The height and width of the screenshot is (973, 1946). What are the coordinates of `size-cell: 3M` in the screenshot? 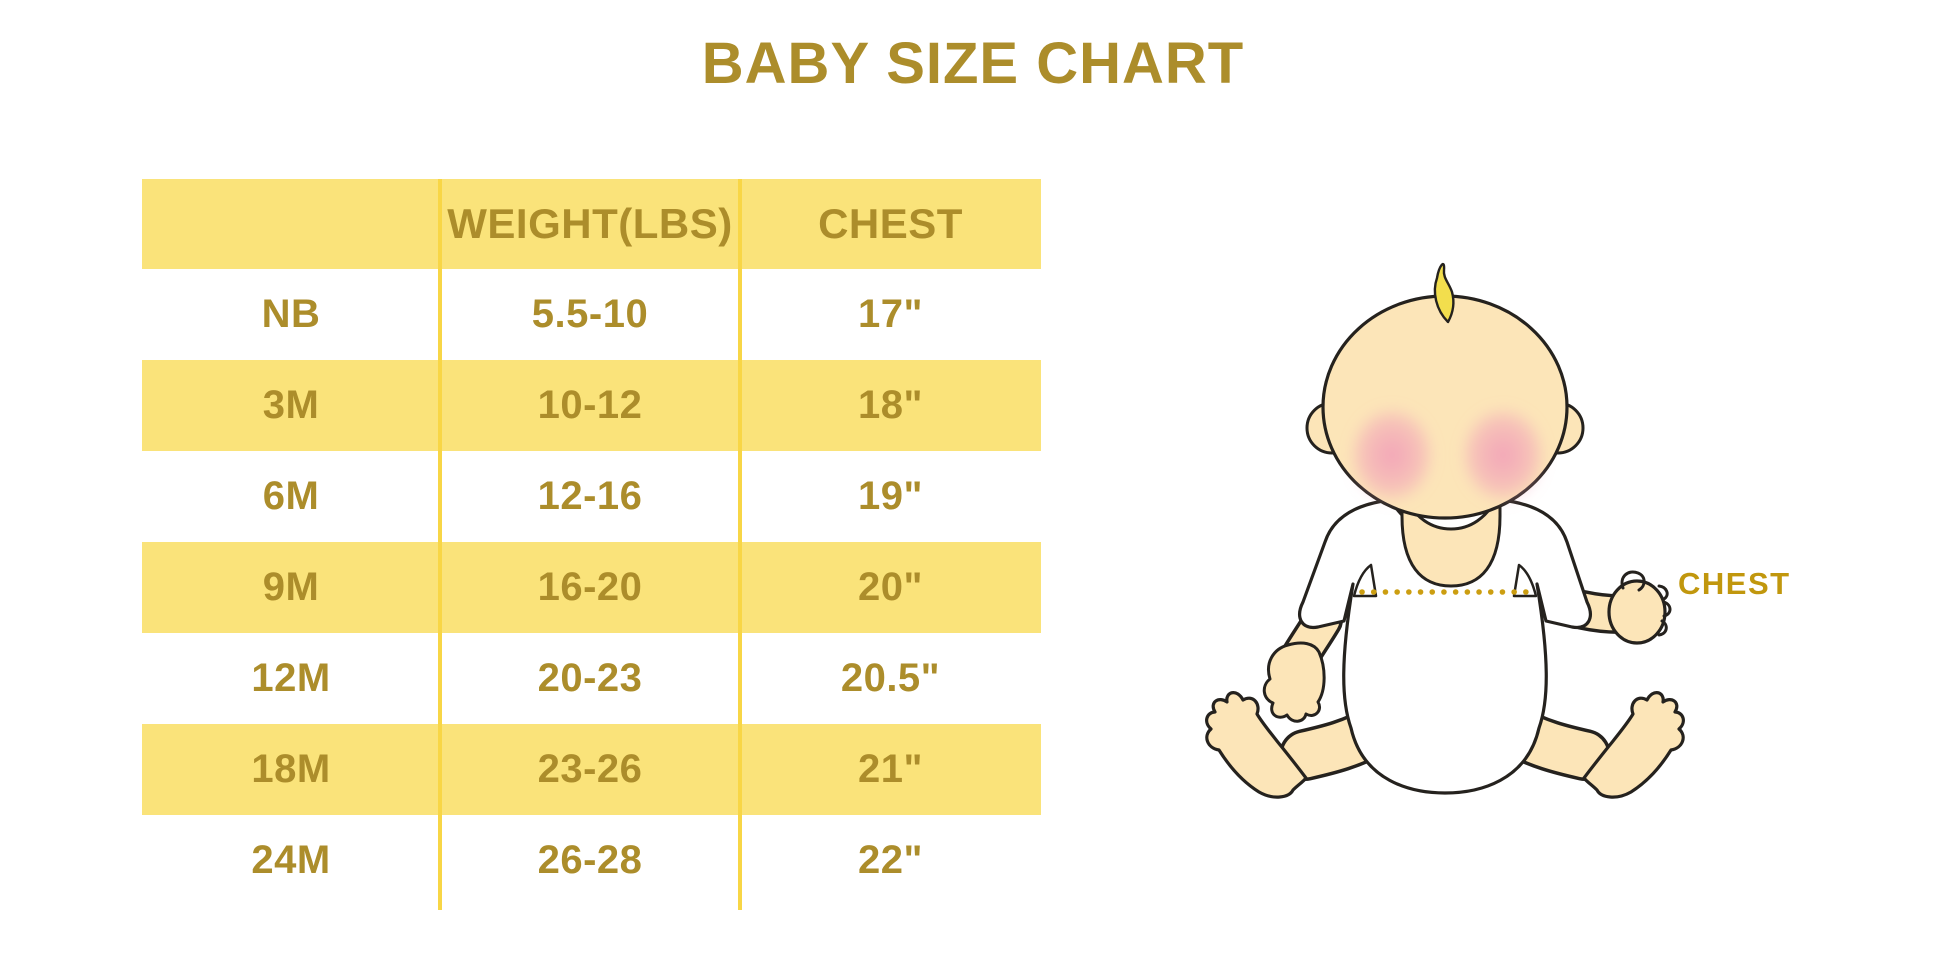 It's located at (291, 405).